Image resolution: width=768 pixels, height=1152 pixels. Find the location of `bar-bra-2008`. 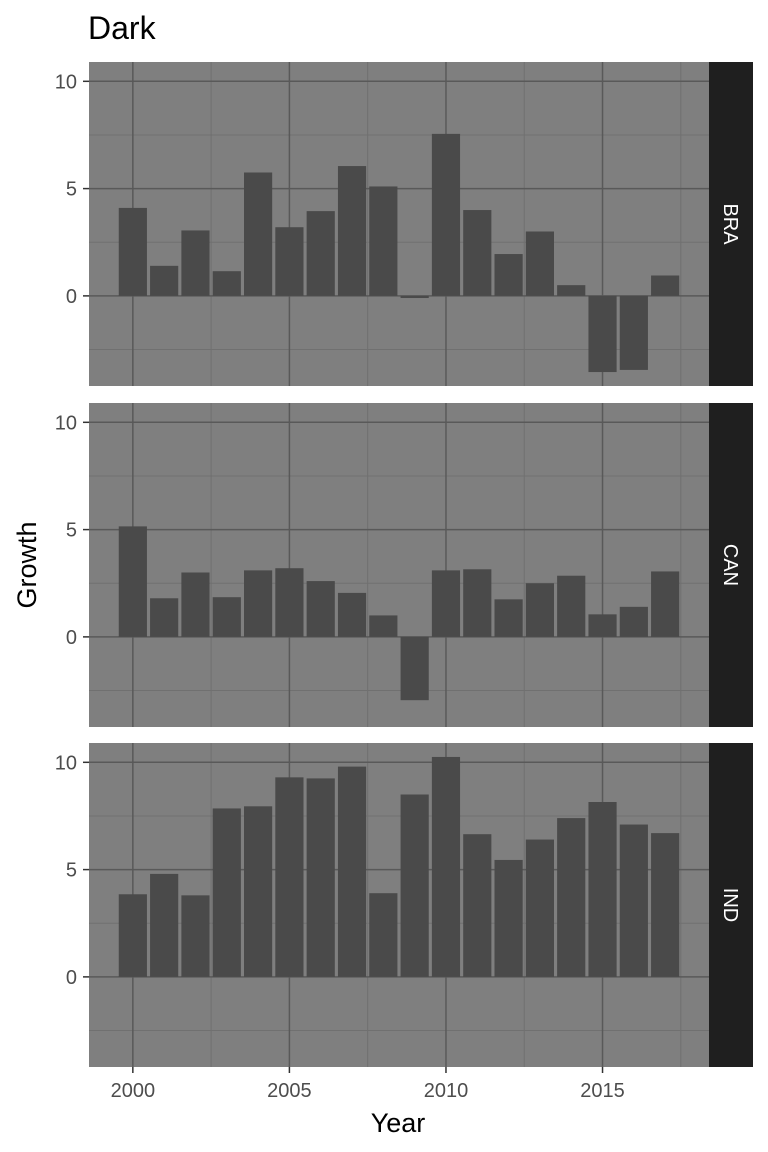

bar-bra-2008 is located at coordinates (383, 241).